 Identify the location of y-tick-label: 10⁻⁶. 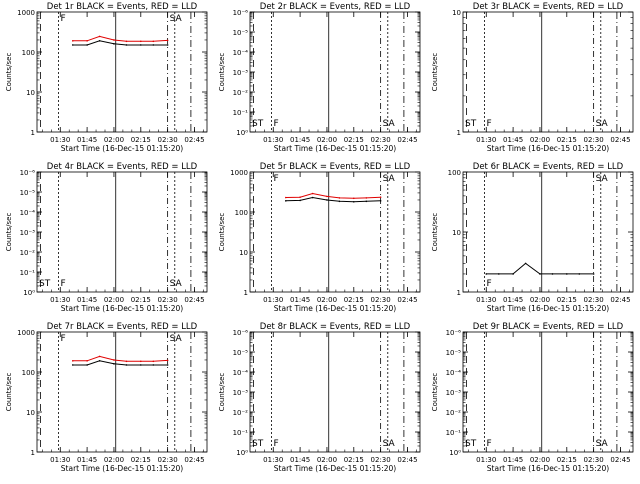
(454, 333).